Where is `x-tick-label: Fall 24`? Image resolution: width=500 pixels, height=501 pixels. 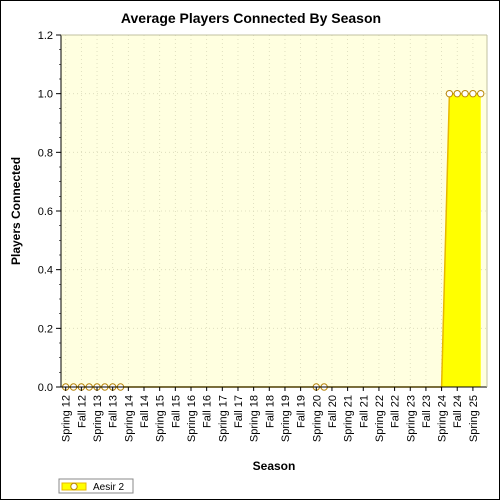
x-tick-label: Fall 24 is located at coordinates (458, 411).